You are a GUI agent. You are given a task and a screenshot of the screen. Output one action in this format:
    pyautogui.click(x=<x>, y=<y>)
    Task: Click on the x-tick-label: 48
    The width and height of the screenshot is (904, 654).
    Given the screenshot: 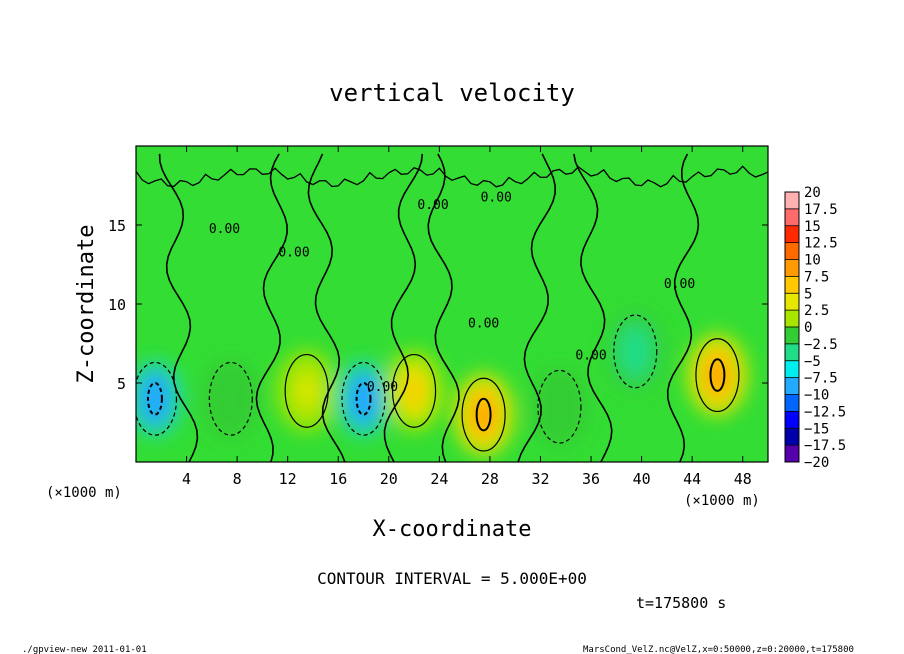 What is the action you would take?
    pyautogui.click(x=743, y=479)
    